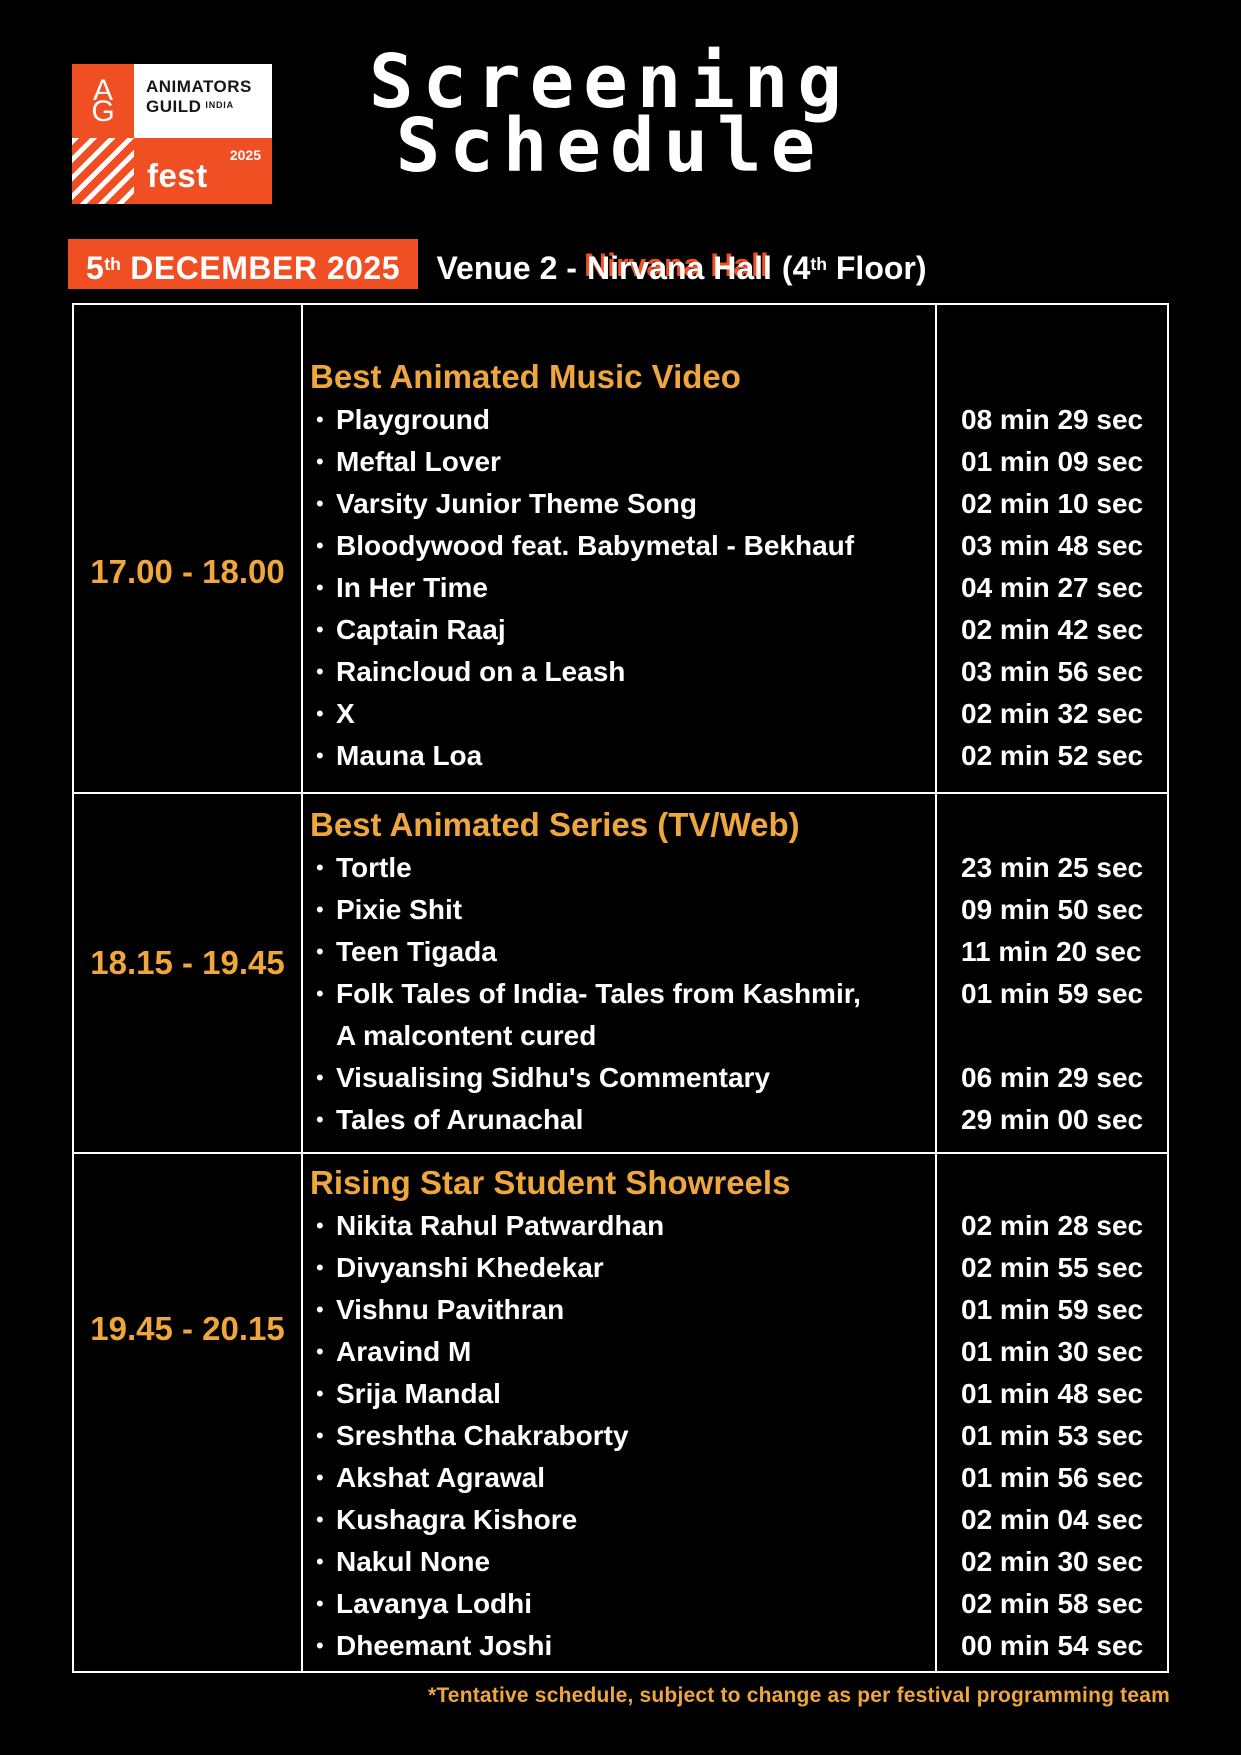  What do you see at coordinates (188, 548) in the screenshot?
I see `time-slot-cell: 17.00 - 18.00` at bounding box center [188, 548].